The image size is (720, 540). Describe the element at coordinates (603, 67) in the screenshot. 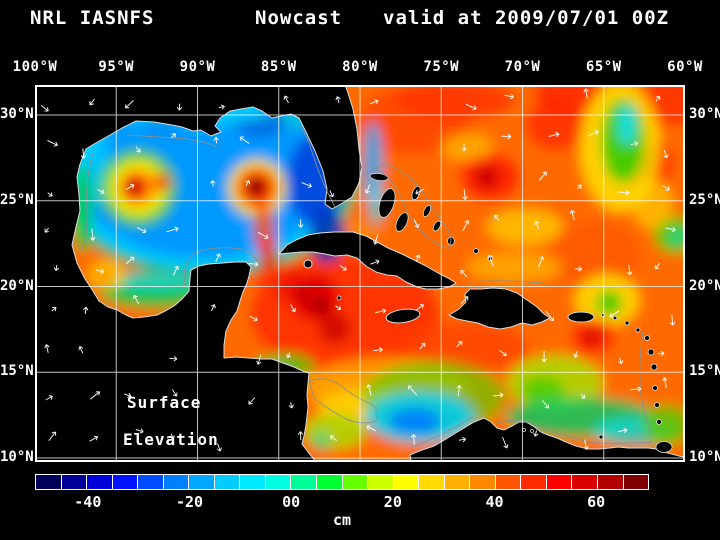

I see `x-axis-tick: 65°W` at that location.